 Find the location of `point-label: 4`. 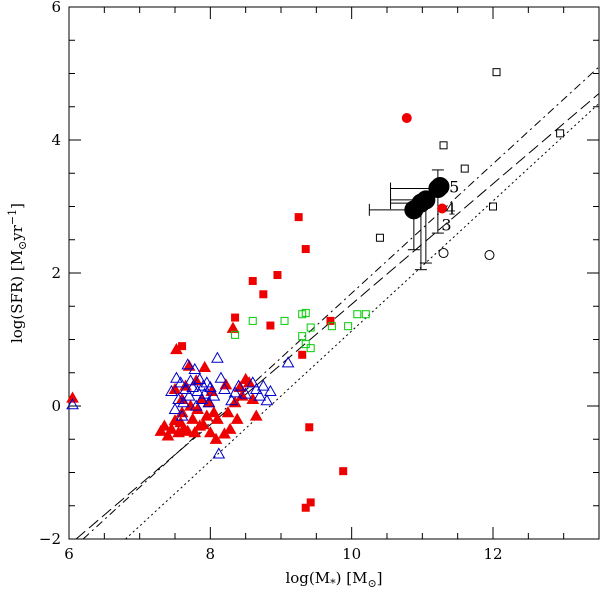

point-label: 4 is located at coordinates (451, 208).